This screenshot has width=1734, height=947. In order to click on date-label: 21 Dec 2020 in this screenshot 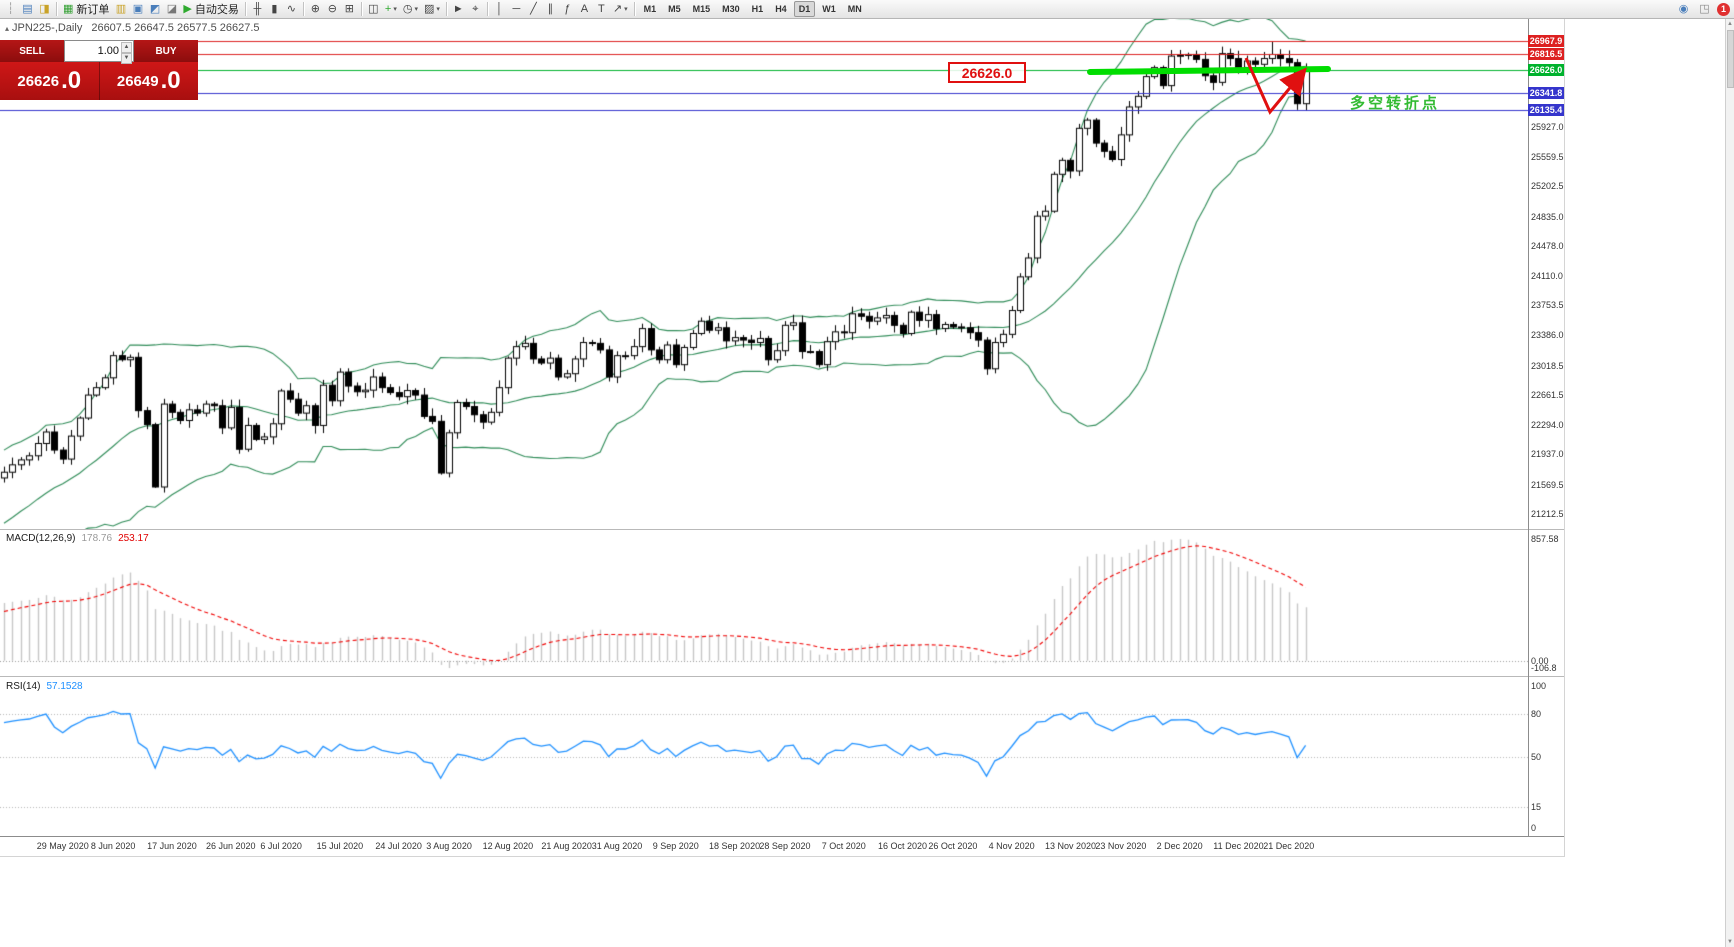, I will do `click(1289, 846)`.